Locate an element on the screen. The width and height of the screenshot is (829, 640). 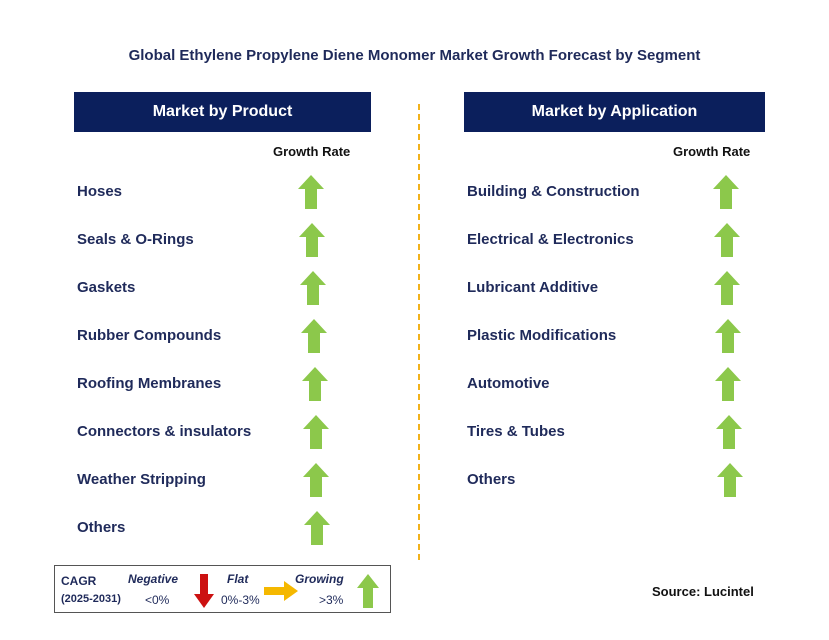
application-item-label: Others is located at coordinates (491, 479).